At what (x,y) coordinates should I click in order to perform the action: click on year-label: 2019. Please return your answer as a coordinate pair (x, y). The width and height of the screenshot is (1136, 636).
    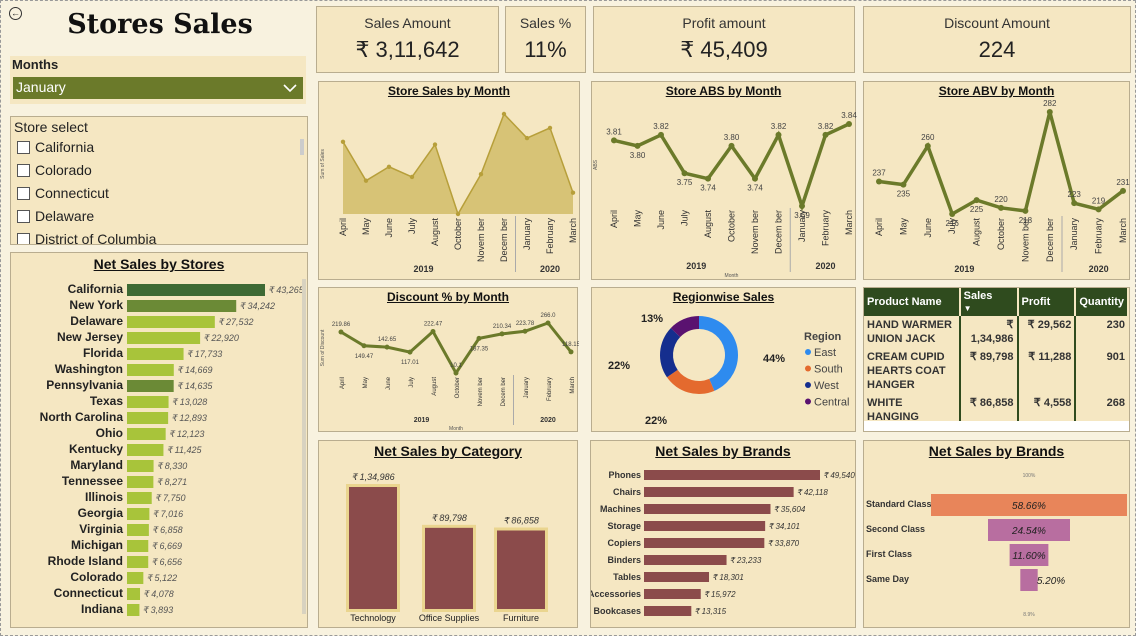
    Looking at the image, I should click on (964, 269).